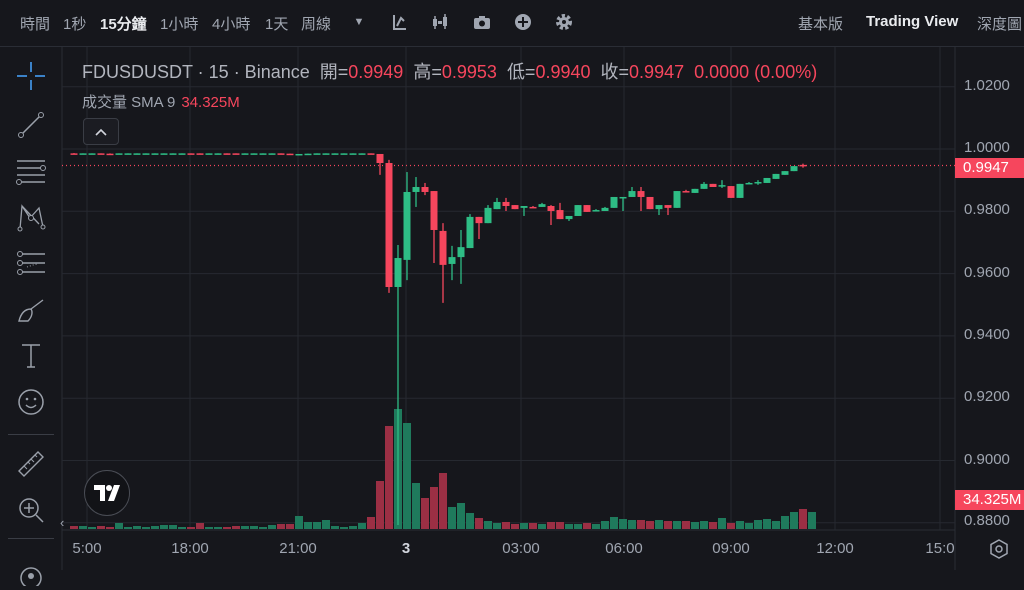 Image resolution: width=1024 pixels, height=590 pixels. I want to click on view-basic: 基本版, so click(821, 24).